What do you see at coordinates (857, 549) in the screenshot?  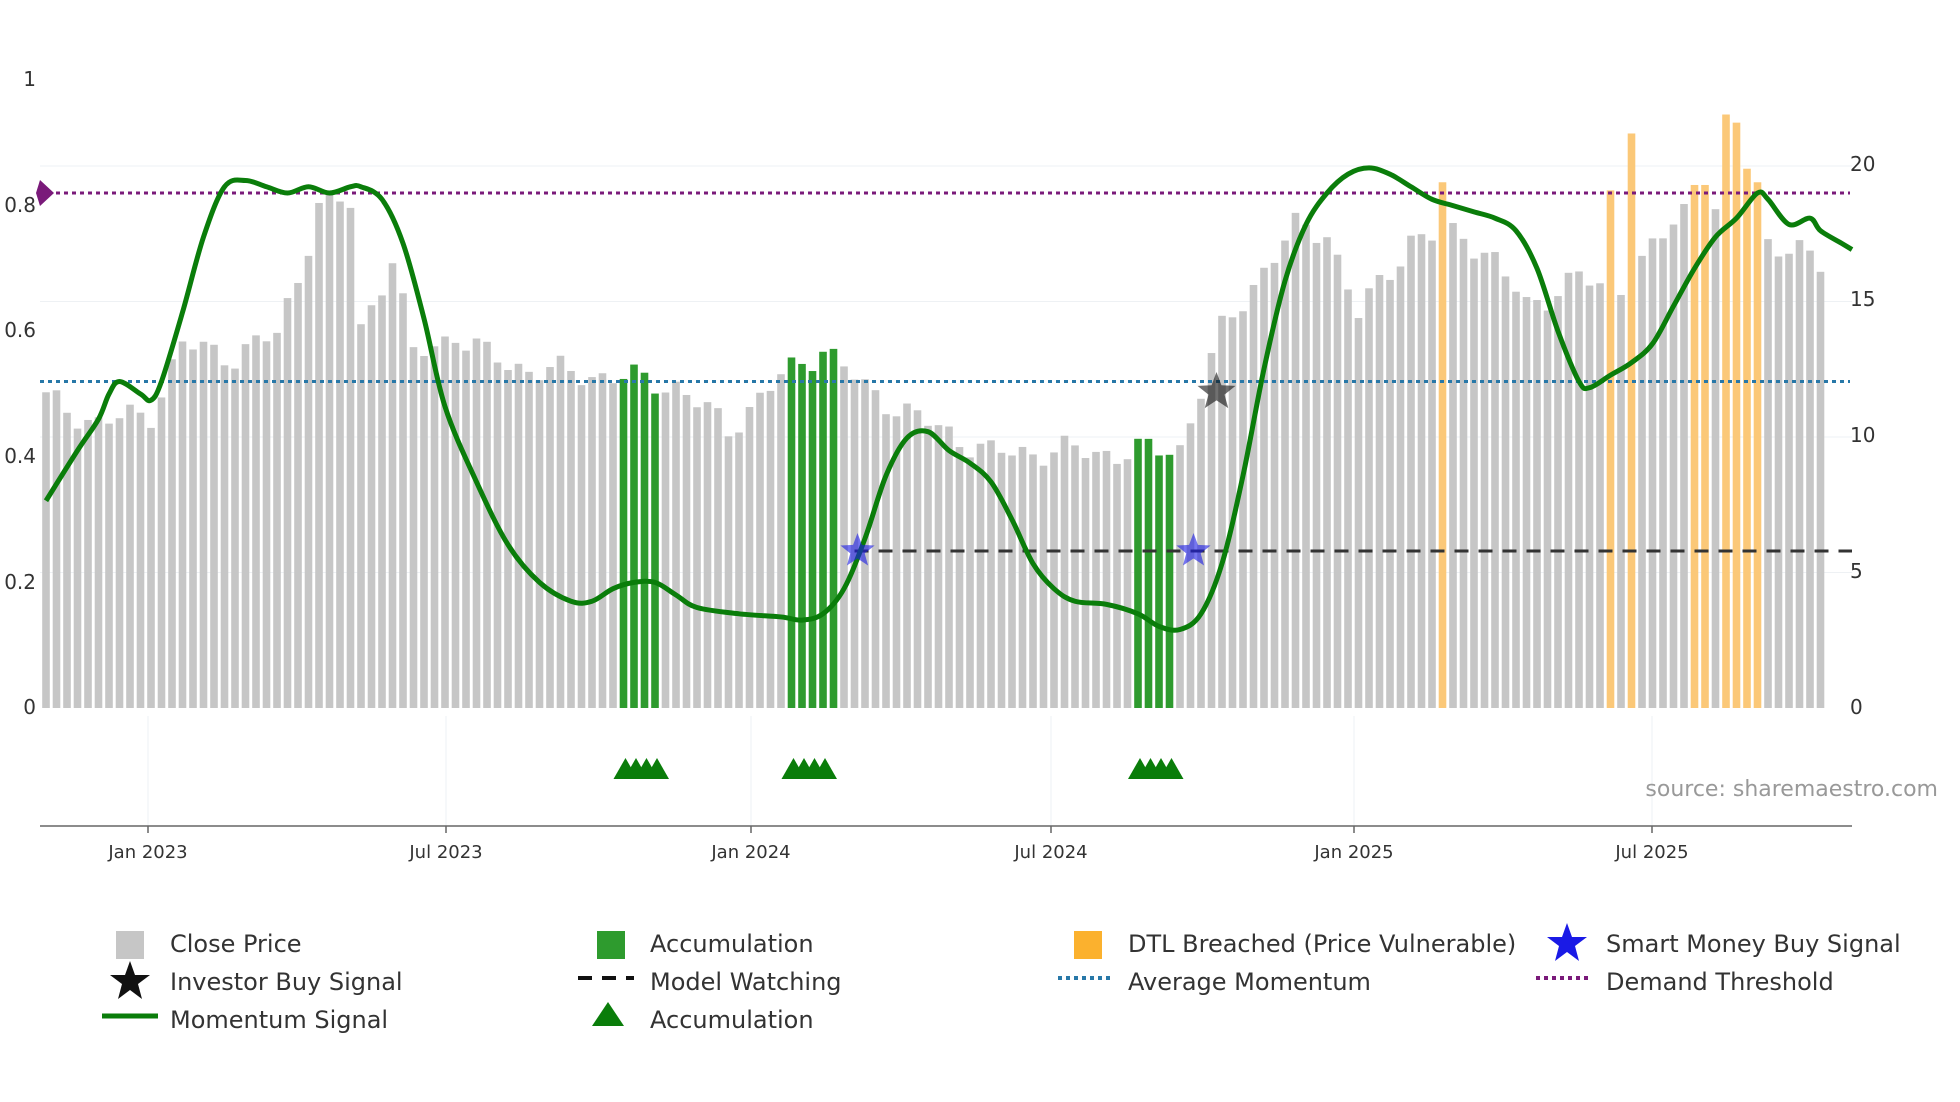 I see `smart-money-buy-marker` at bounding box center [857, 549].